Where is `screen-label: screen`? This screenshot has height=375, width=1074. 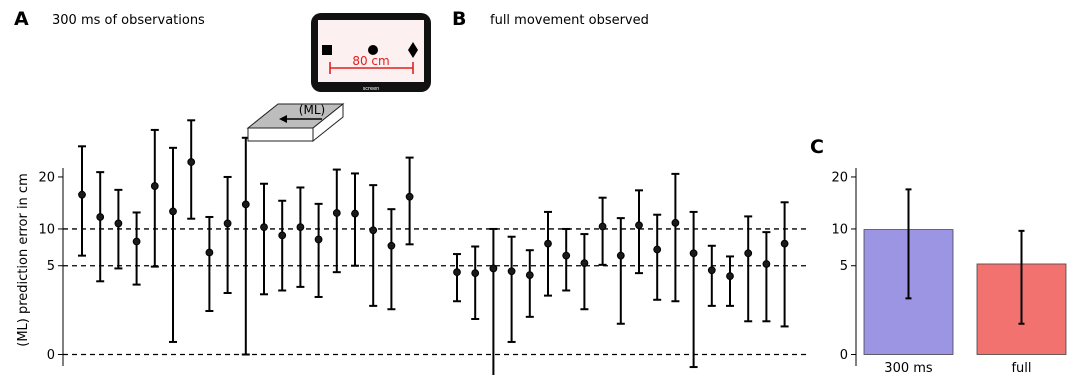
screen-label: screen is located at coordinates (371, 89).